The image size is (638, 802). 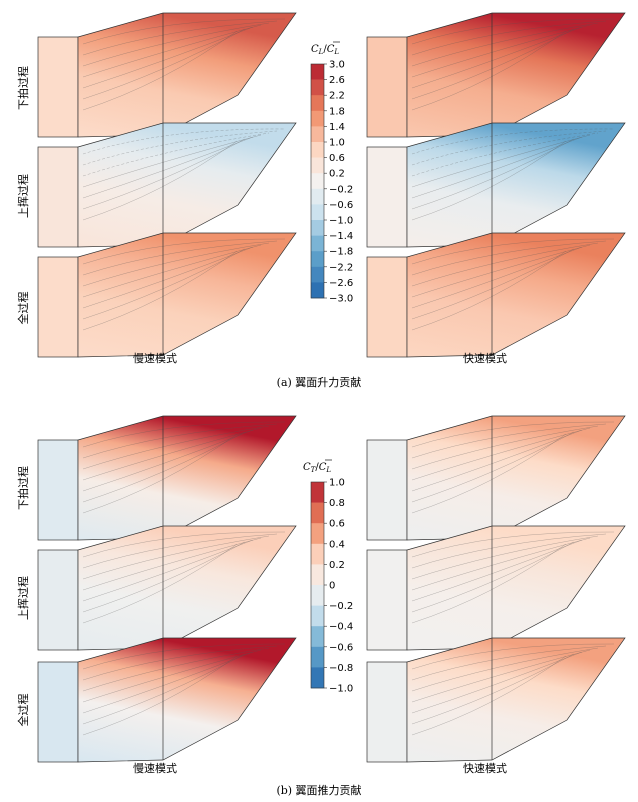 I want to click on colorbar-a-tick-label: 3.0, so click(x=337, y=65).